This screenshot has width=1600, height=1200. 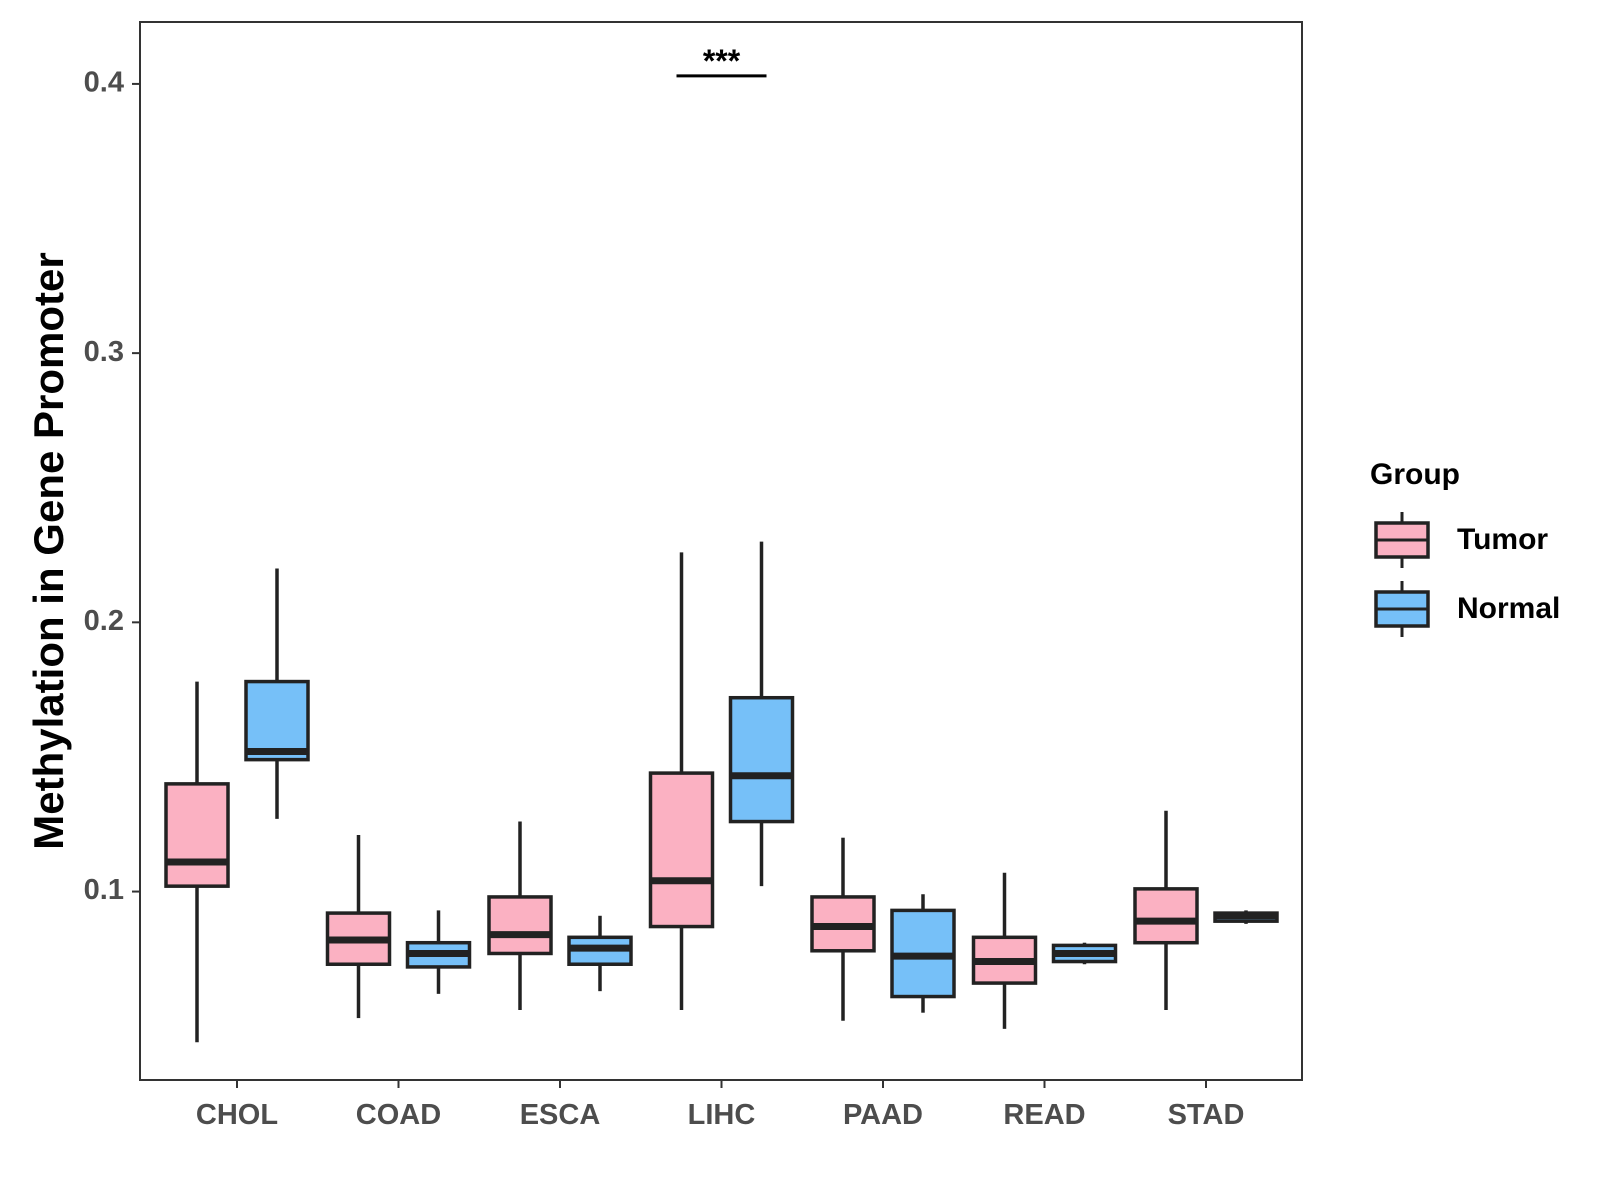 What do you see at coordinates (1044, 1115) in the screenshot?
I see `x-tick-label: READ` at bounding box center [1044, 1115].